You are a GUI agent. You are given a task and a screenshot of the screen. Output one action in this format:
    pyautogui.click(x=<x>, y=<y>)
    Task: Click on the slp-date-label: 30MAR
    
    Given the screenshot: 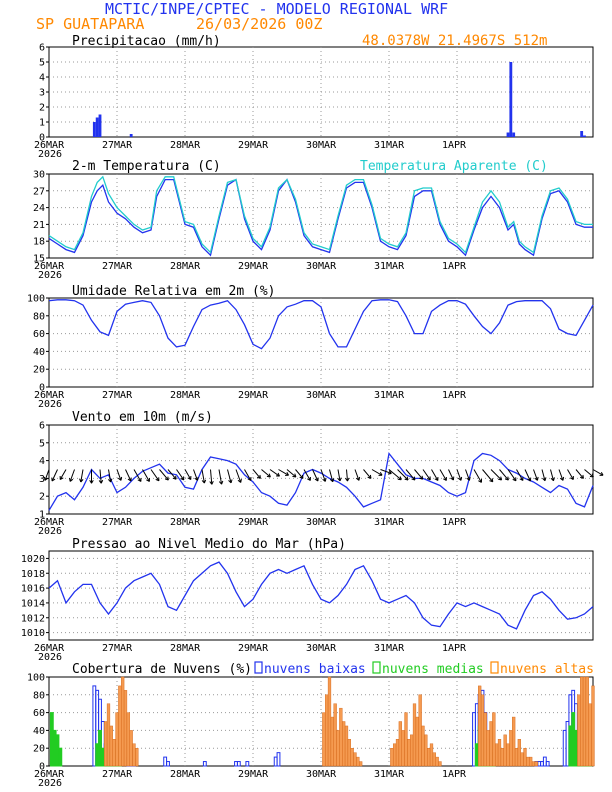 What is the action you would take?
    pyautogui.click(x=321, y=648)
    